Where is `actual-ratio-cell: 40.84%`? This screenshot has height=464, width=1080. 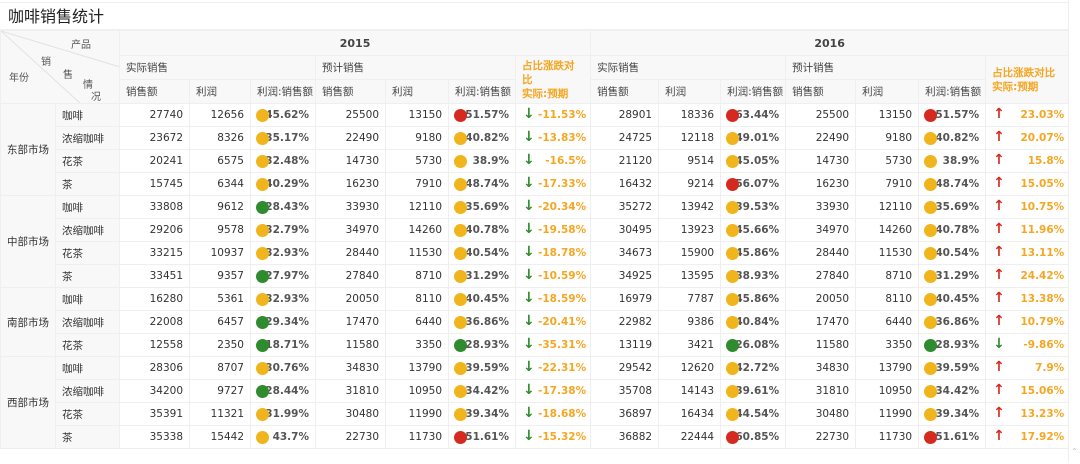
actual-ratio-cell: 40.84% is located at coordinates (753, 322).